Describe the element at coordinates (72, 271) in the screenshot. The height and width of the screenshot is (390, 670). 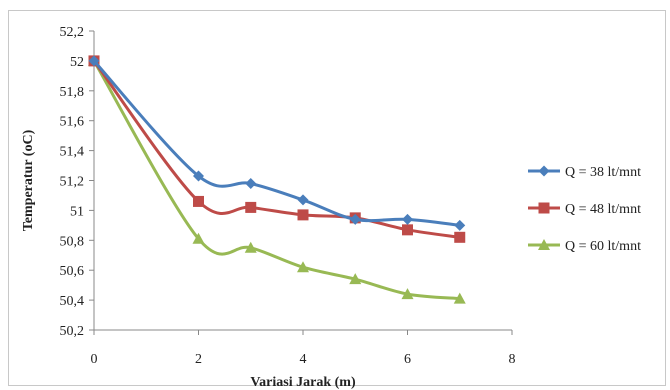
I see `y-tick-label: 50,6` at that location.